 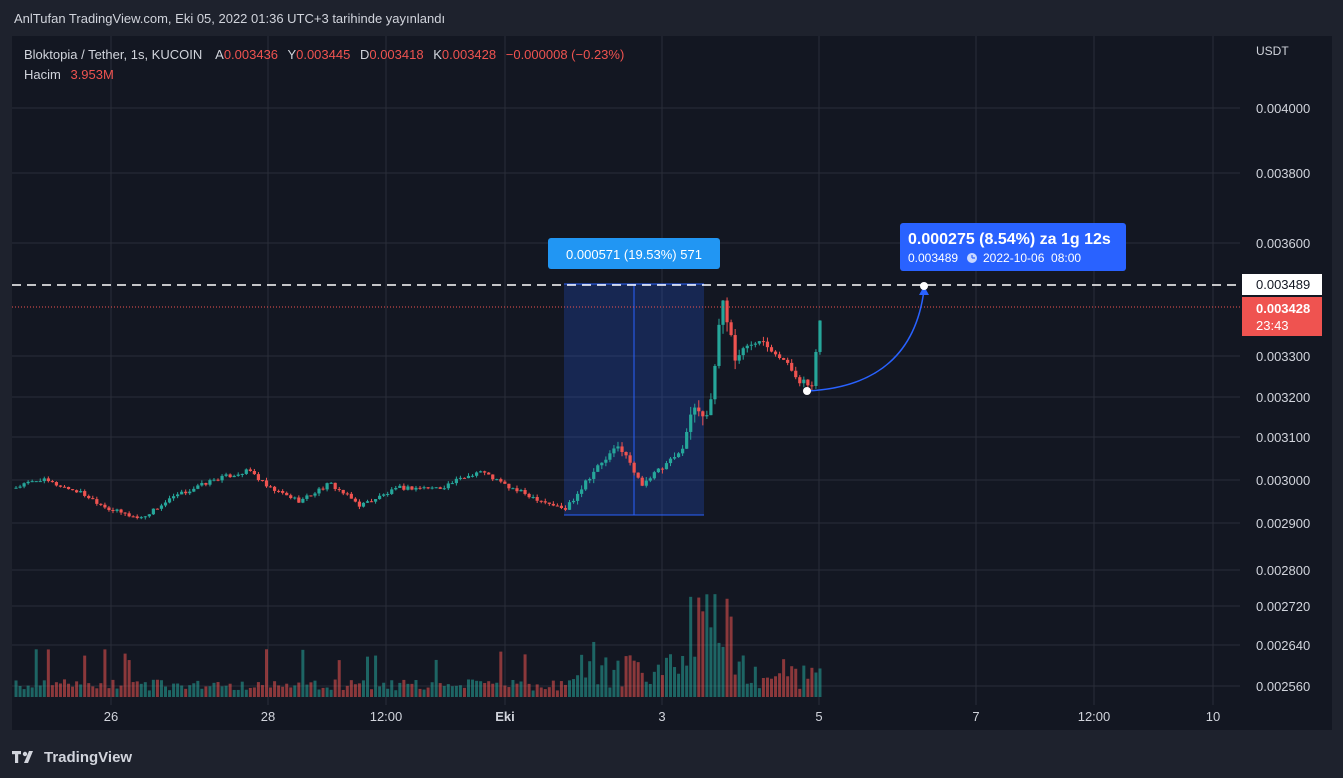 I want to click on legend-volume-label: Hacim, so click(x=42, y=74).